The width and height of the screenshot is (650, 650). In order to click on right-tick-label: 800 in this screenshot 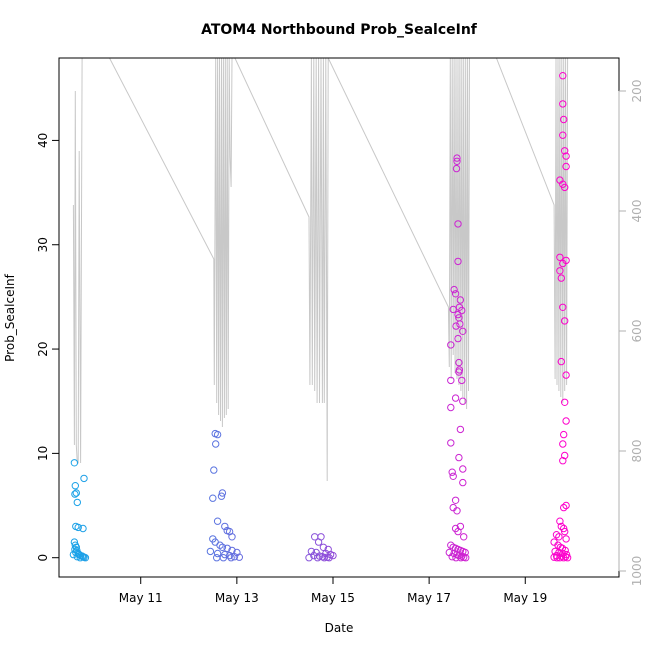, I will do `click(637, 451)`.